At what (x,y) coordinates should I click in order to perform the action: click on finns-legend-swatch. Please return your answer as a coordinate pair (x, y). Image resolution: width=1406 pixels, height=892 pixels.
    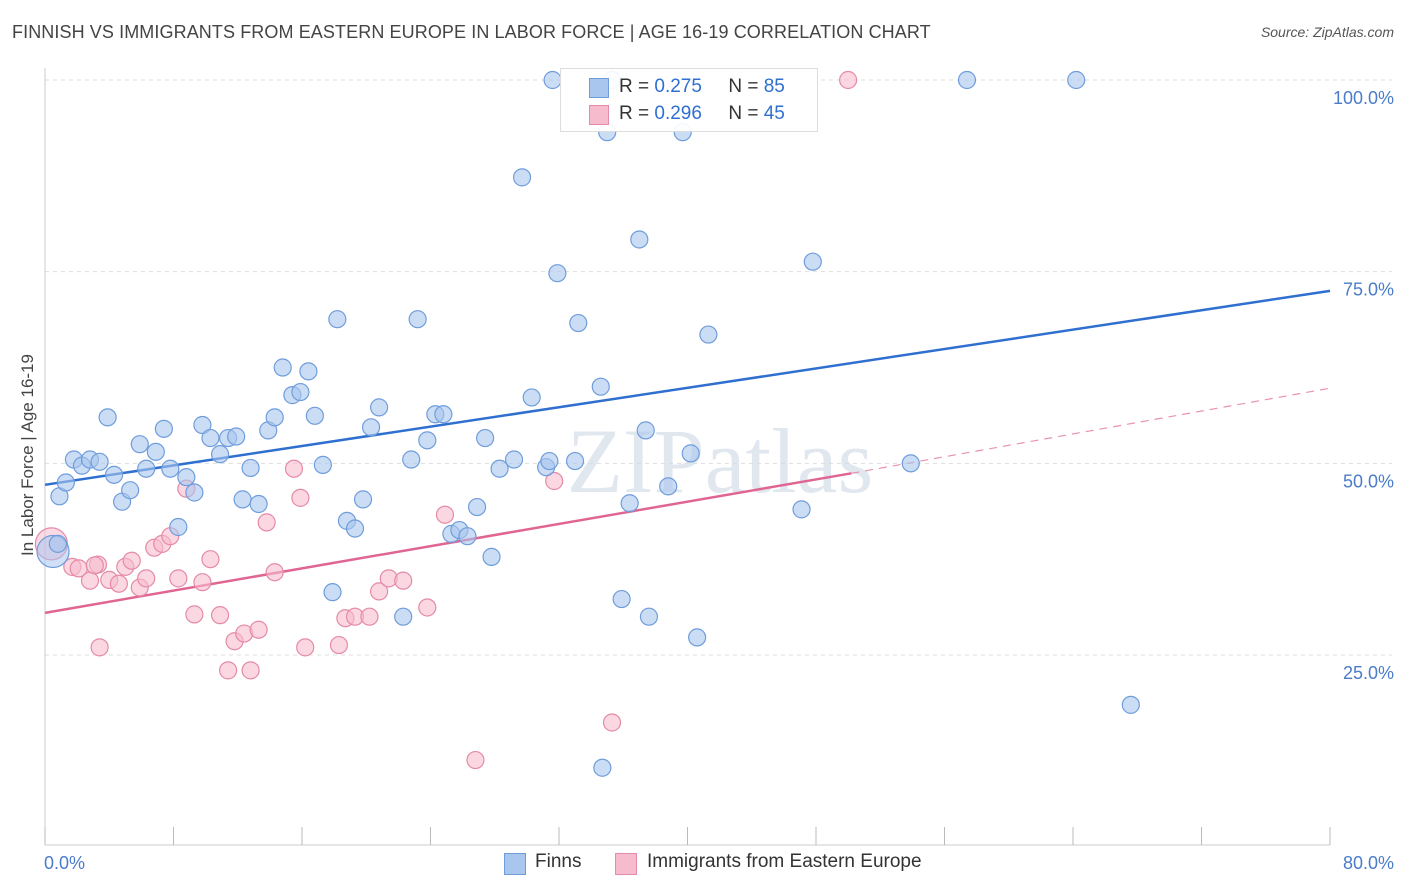
    Looking at the image, I should click on (515, 864).